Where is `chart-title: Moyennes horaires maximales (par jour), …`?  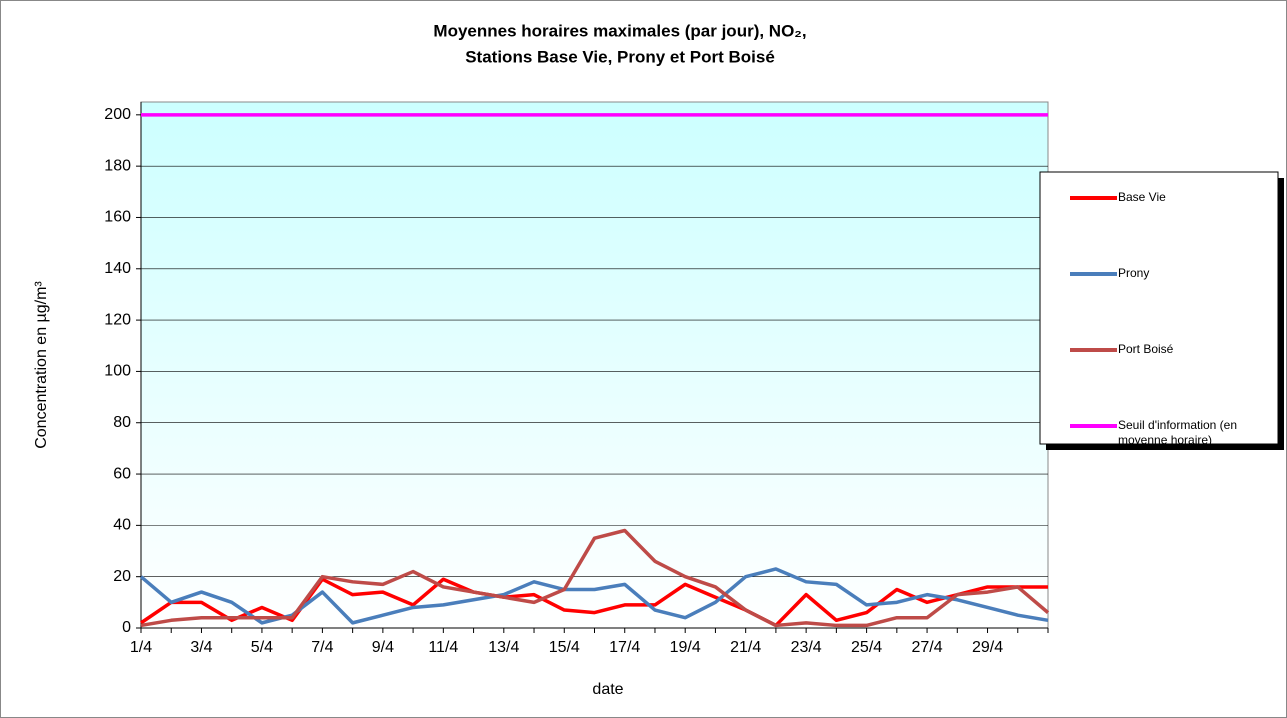
chart-title: Moyennes horaires maximales (par jour), … is located at coordinates (619, 30).